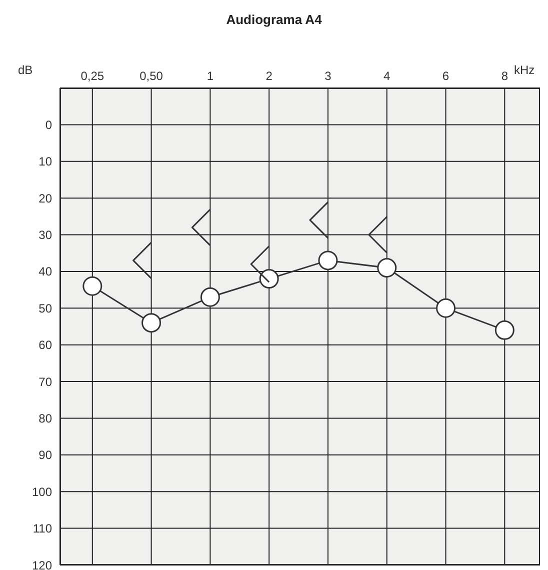  Describe the element at coordinates (42, 491) in the screenshot. I see `y-tick-label: 100` at that location.